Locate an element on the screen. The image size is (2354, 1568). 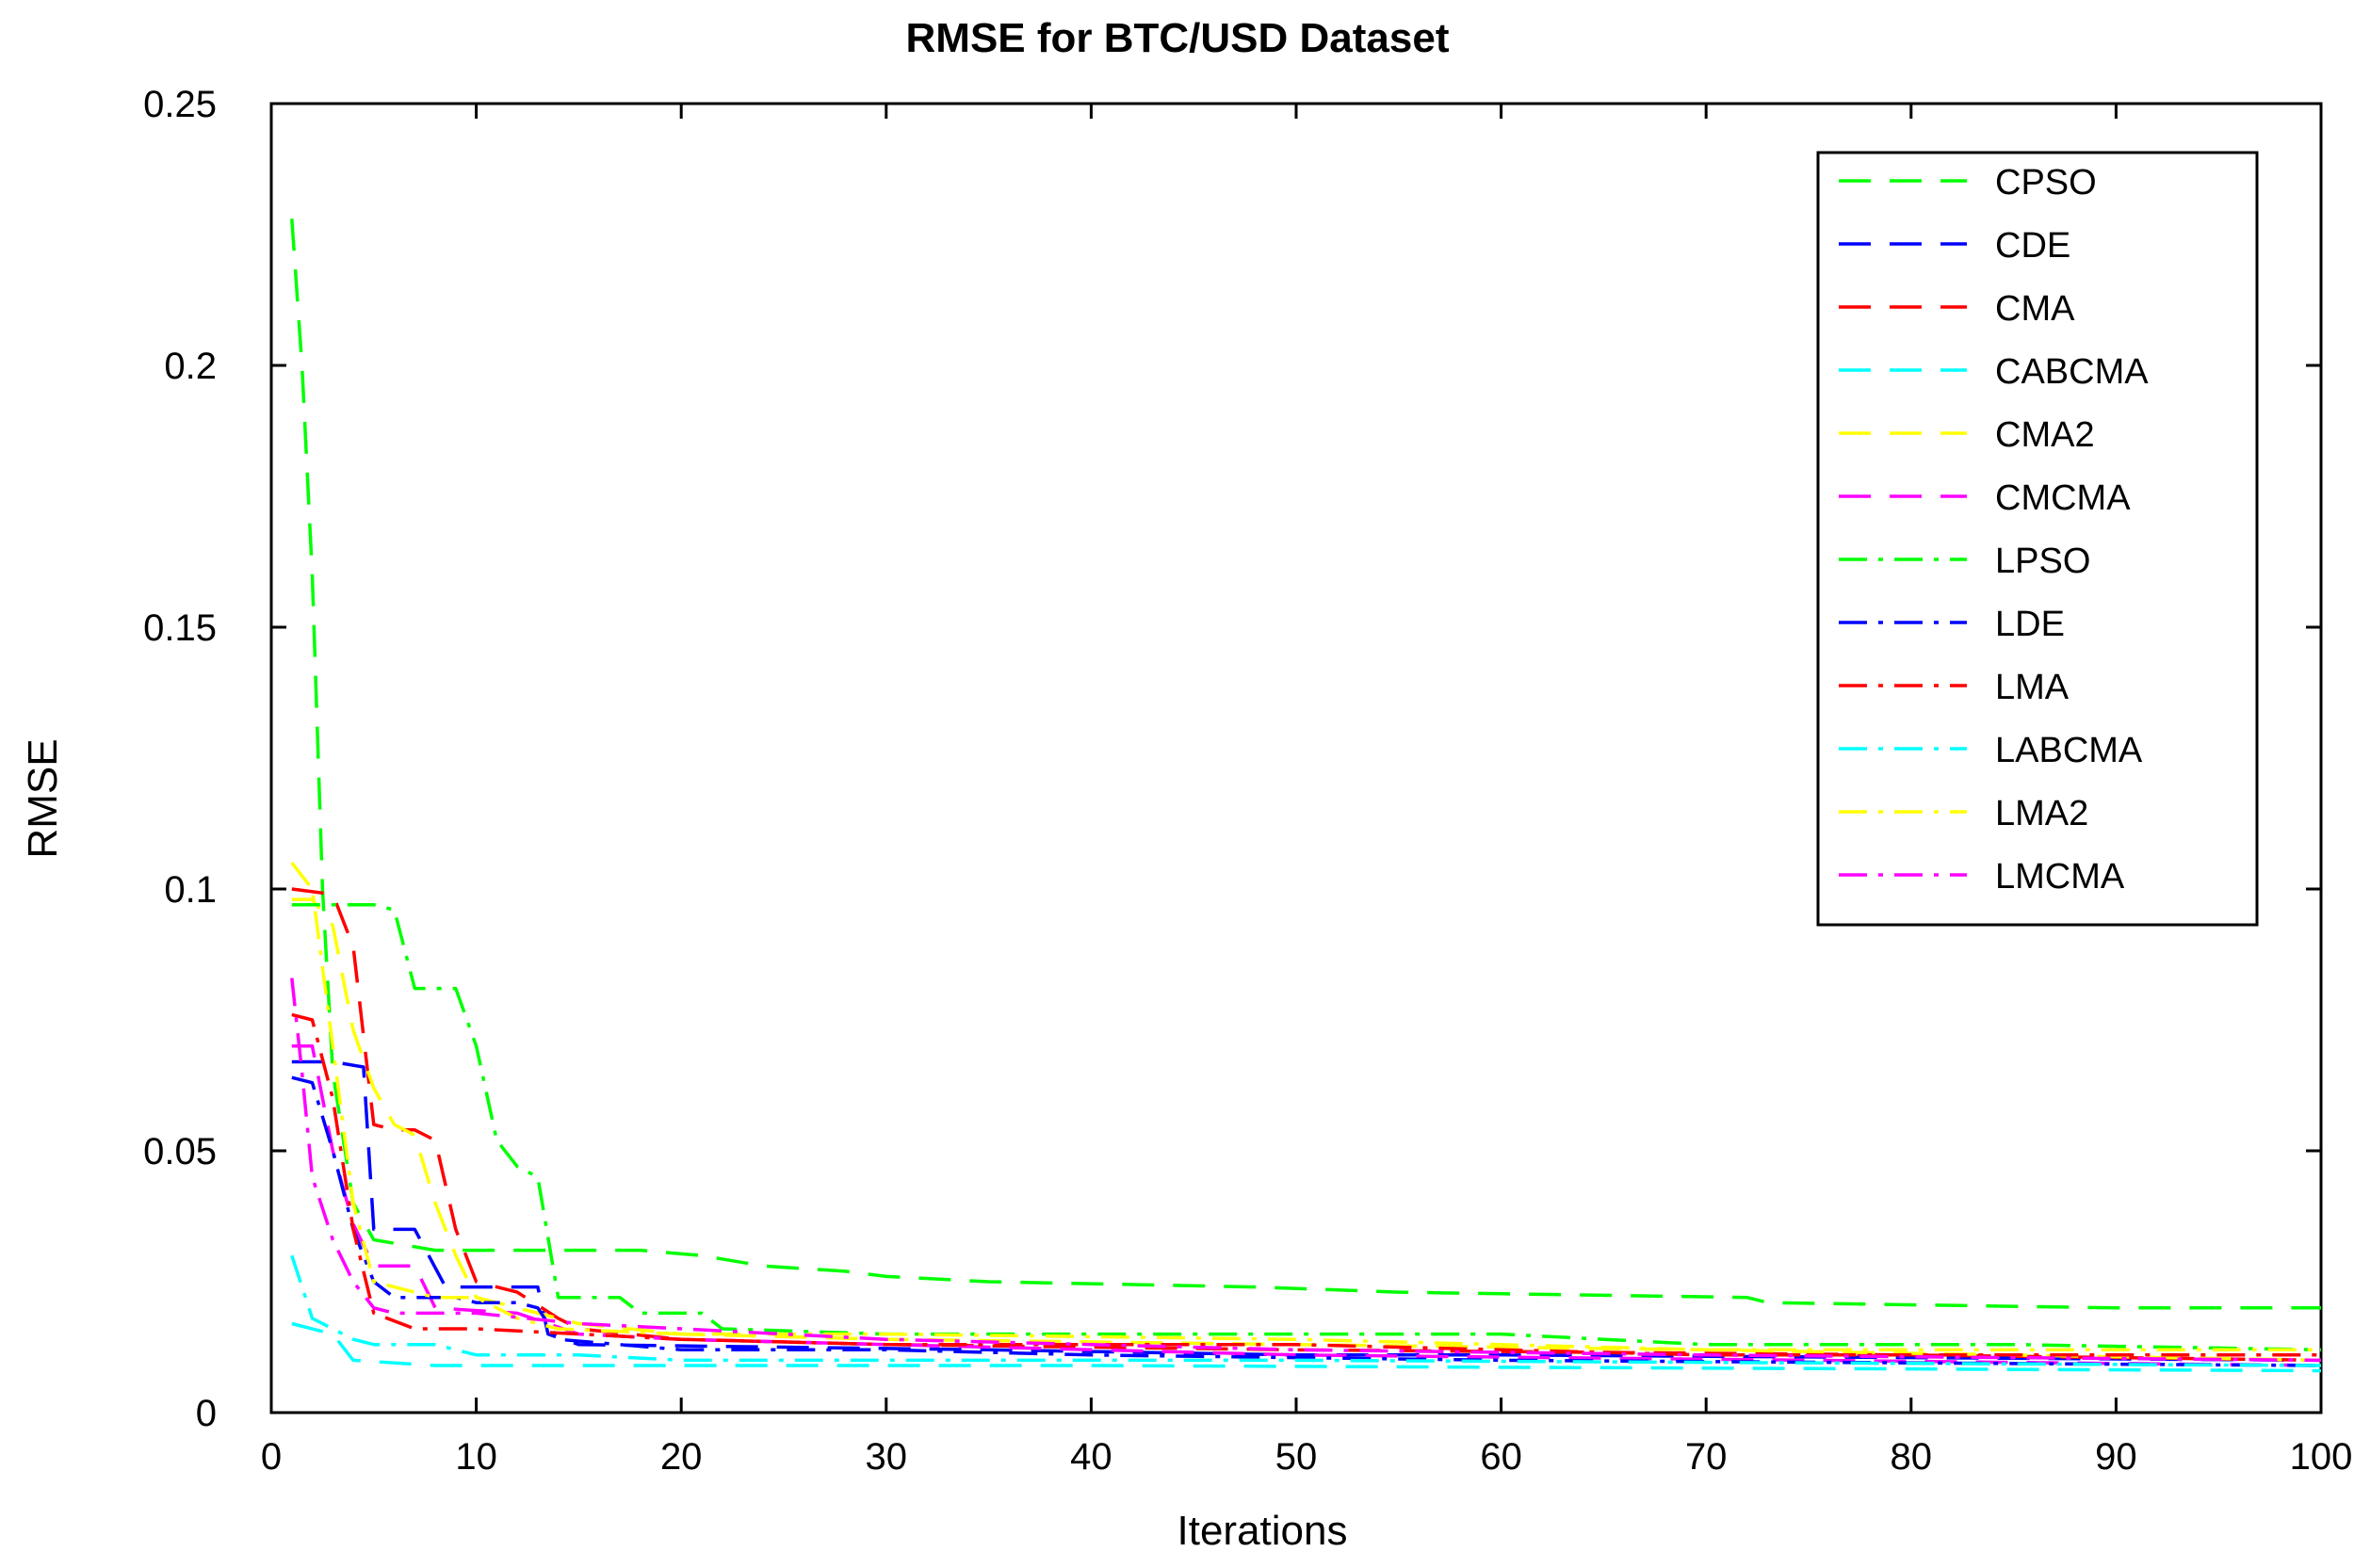
y-tick-label: 0.05 is located at coordinates (180, 1151).